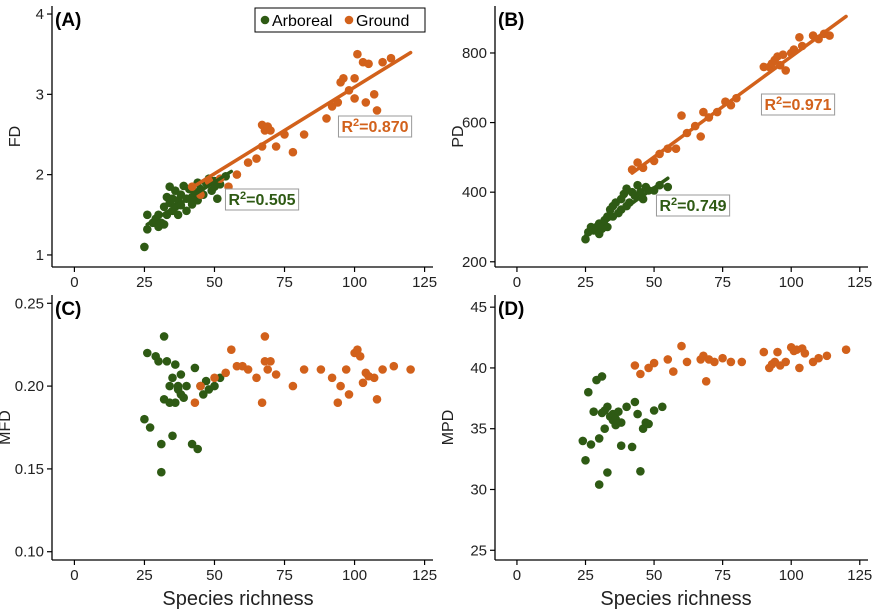 Image resolution: width=876 pixels, height=613 pixels. I want to click on y-axis-label: MPD, so click(448, 428).